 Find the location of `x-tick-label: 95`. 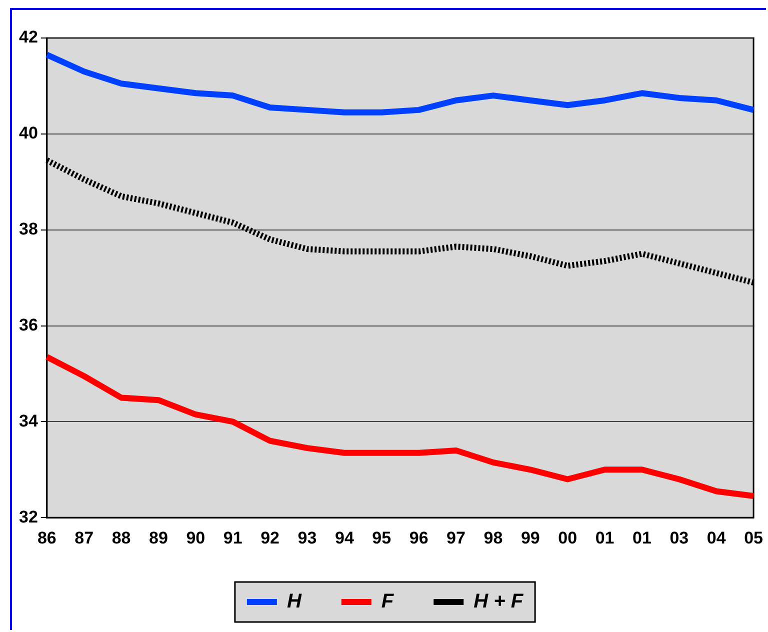

x-tick-label: 95 is located at coordinates (382, 538).